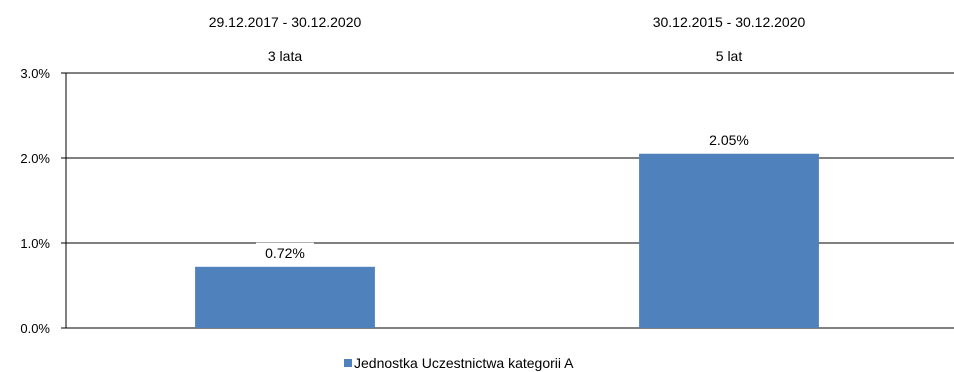  What do you see at coordinates (729, 56) in the screenshot?
I see `category-duration-label: 5 lat` at bounding box center [729, 56].